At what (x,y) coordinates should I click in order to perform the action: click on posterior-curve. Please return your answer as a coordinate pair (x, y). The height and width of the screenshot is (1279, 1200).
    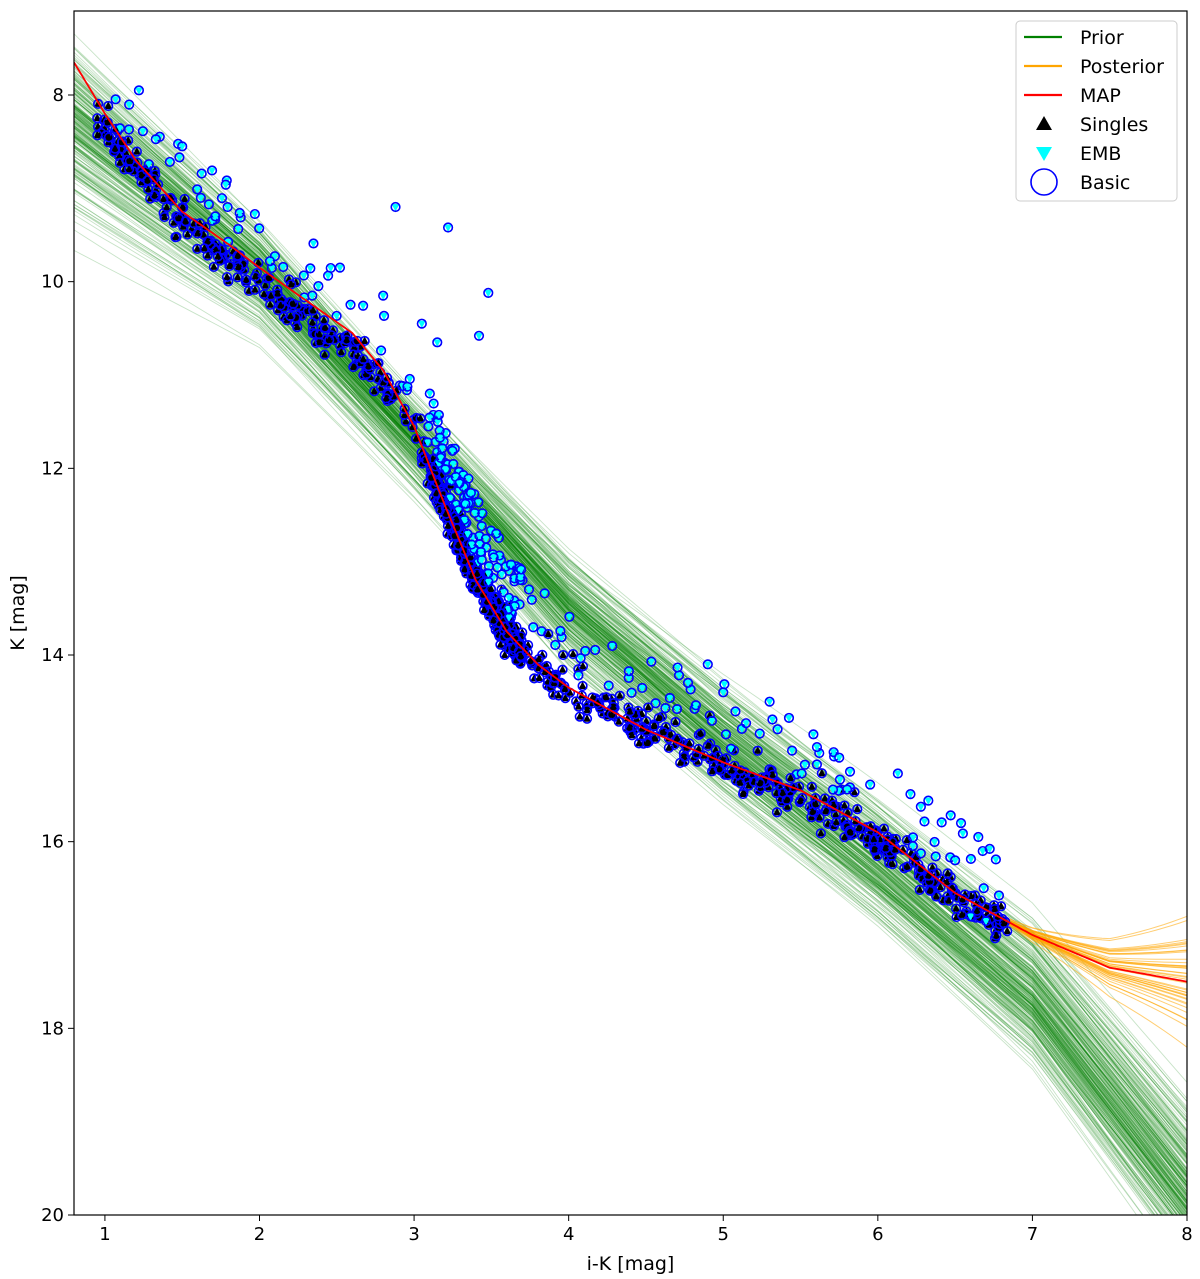
    Looking at the image, I should click on (1070, 917).